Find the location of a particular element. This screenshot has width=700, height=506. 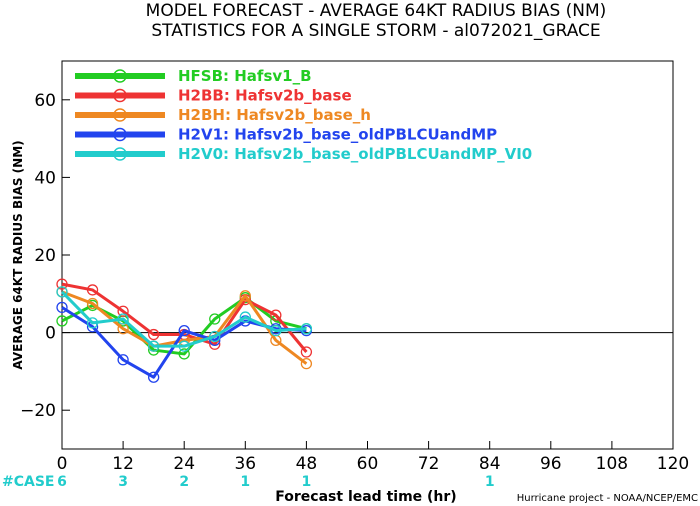

x-tick-label: 0 is located at coordinates (62, 464).